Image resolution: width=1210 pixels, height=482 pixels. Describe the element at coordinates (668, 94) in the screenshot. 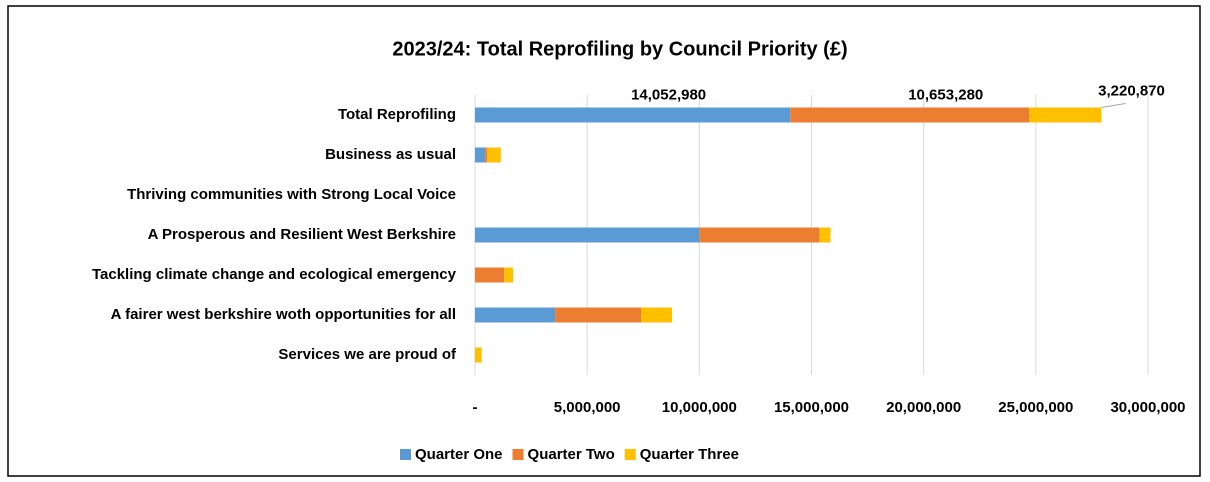

I see `data-label: 14,052,980` at that location.